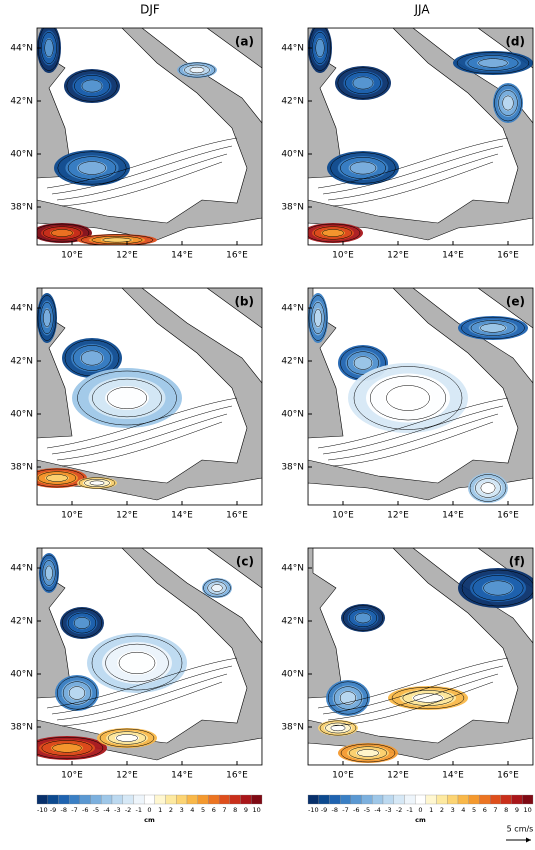  I want to click on map-panel: (e) 44°N 42°N 40°N 38°N 10°E 12°E 14°E 16°E, so click(407, 404).